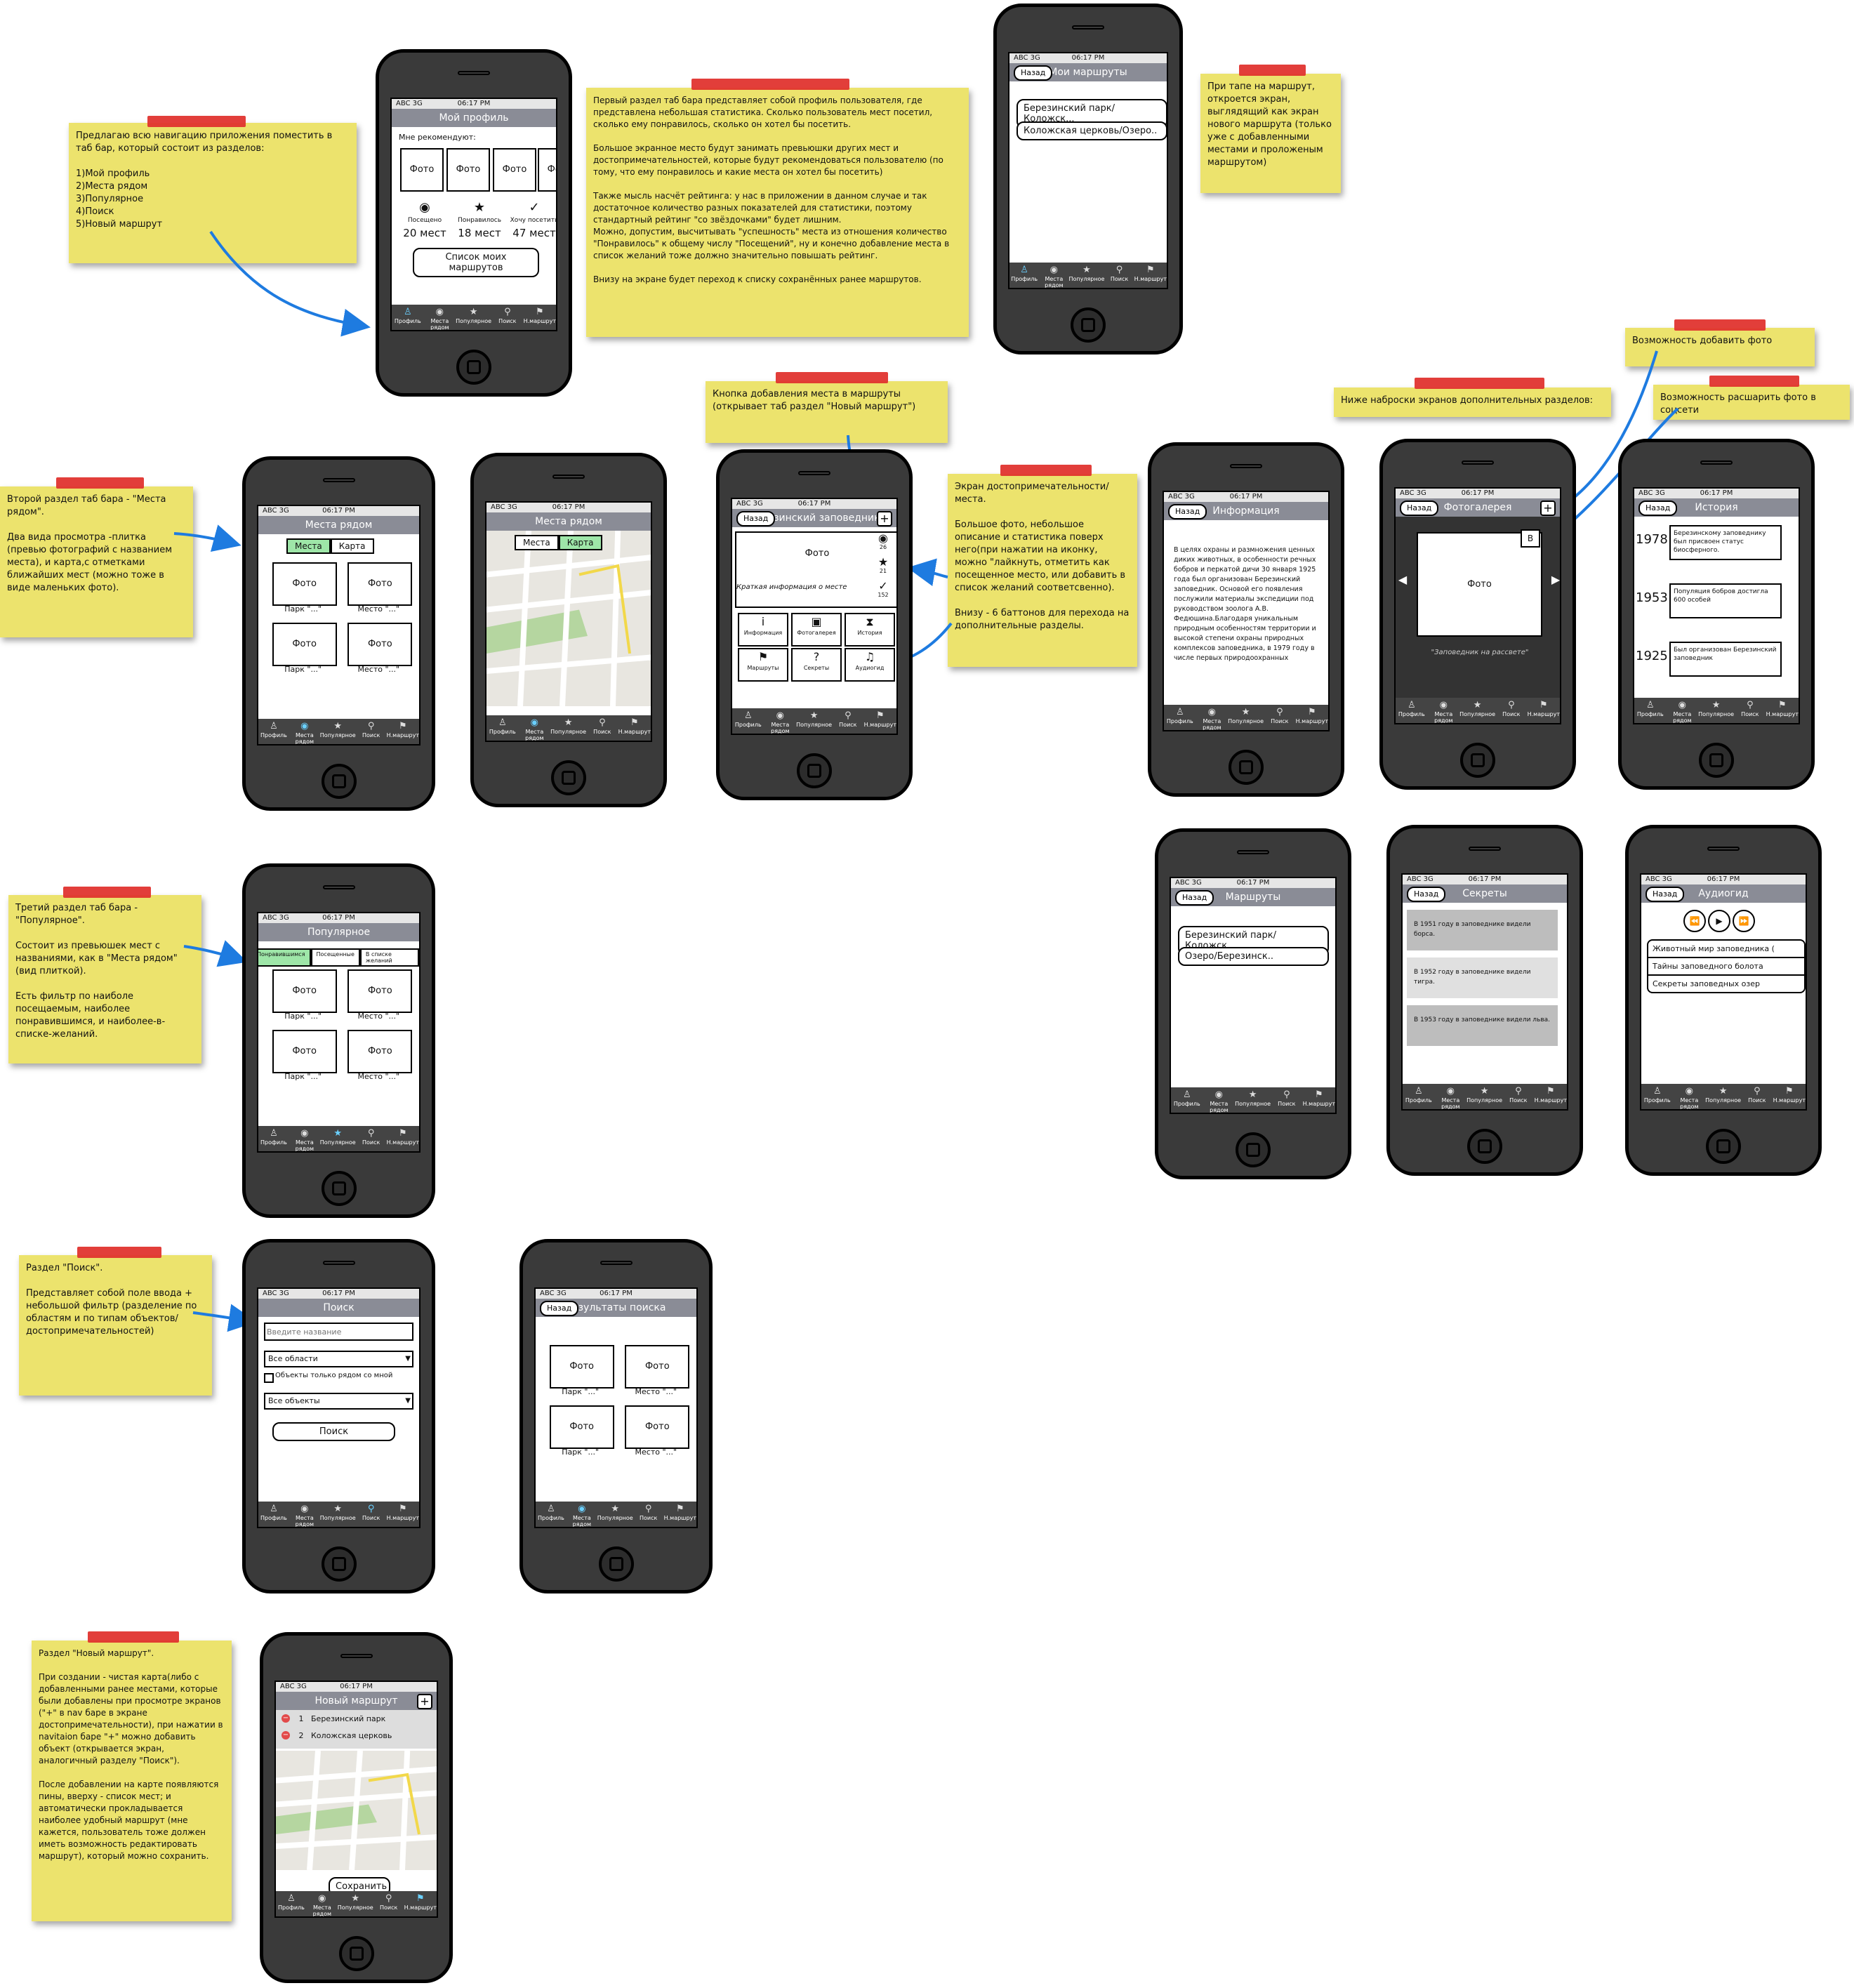 This screenshot has width=1854, height=1988. What do you see at coordinates (269, 1378) in the screenshot?
I see `near-checkbox` at bounding box center [269, 1378].